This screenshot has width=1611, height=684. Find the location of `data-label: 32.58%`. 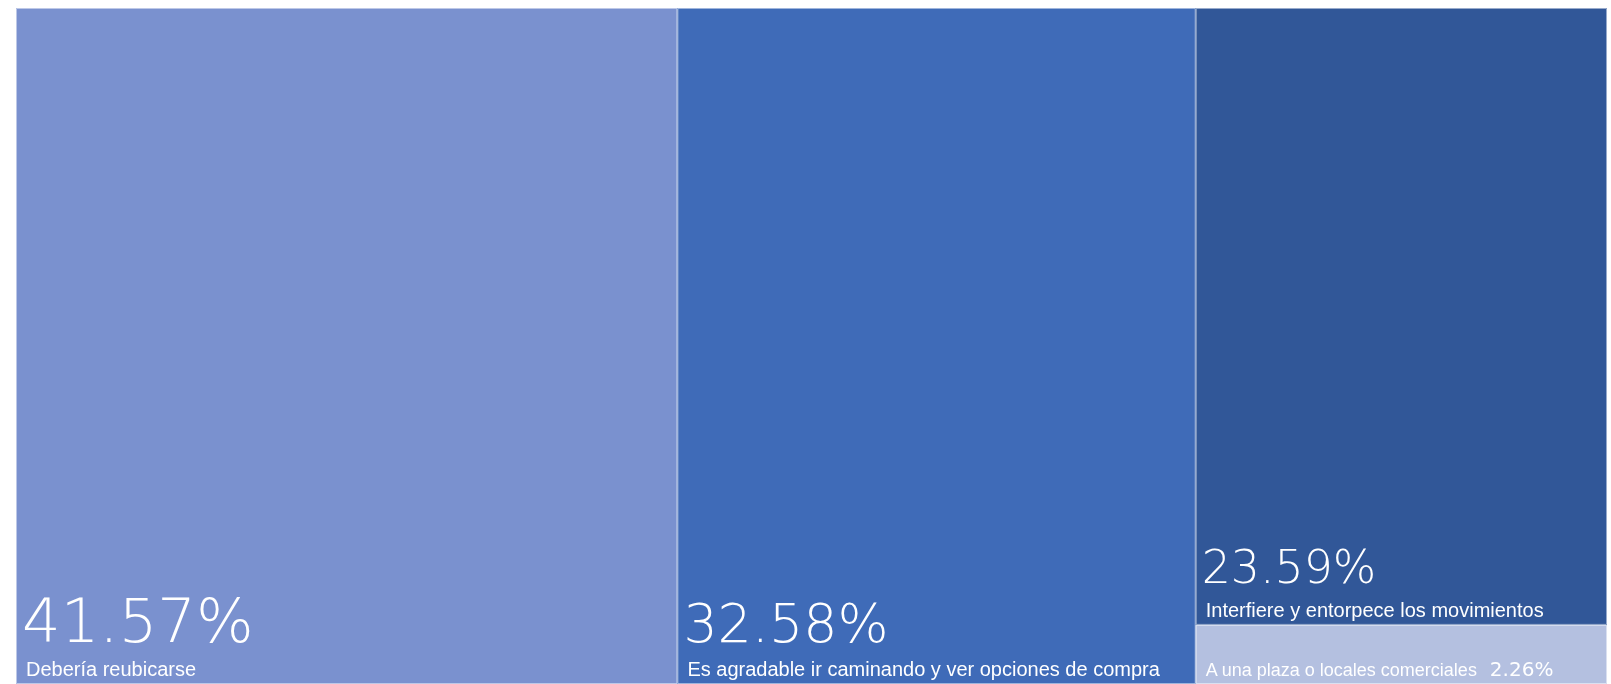

data-label: 32.58% is located at coordinates (786, 623).